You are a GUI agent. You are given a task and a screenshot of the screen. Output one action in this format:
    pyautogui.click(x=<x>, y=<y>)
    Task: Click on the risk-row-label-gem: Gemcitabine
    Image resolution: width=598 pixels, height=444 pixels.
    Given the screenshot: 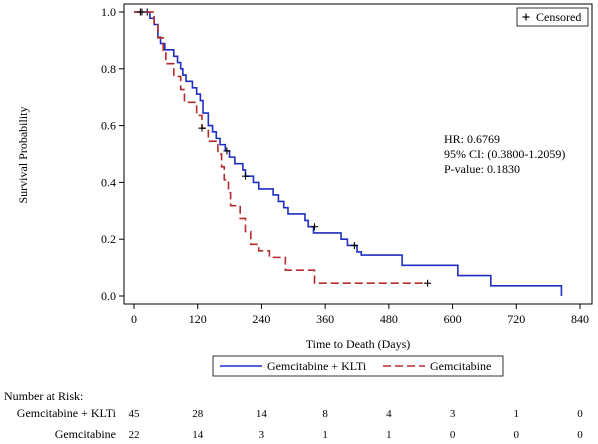 What is the action you would take?
    pyautogui.click(x=85, y=434)
    